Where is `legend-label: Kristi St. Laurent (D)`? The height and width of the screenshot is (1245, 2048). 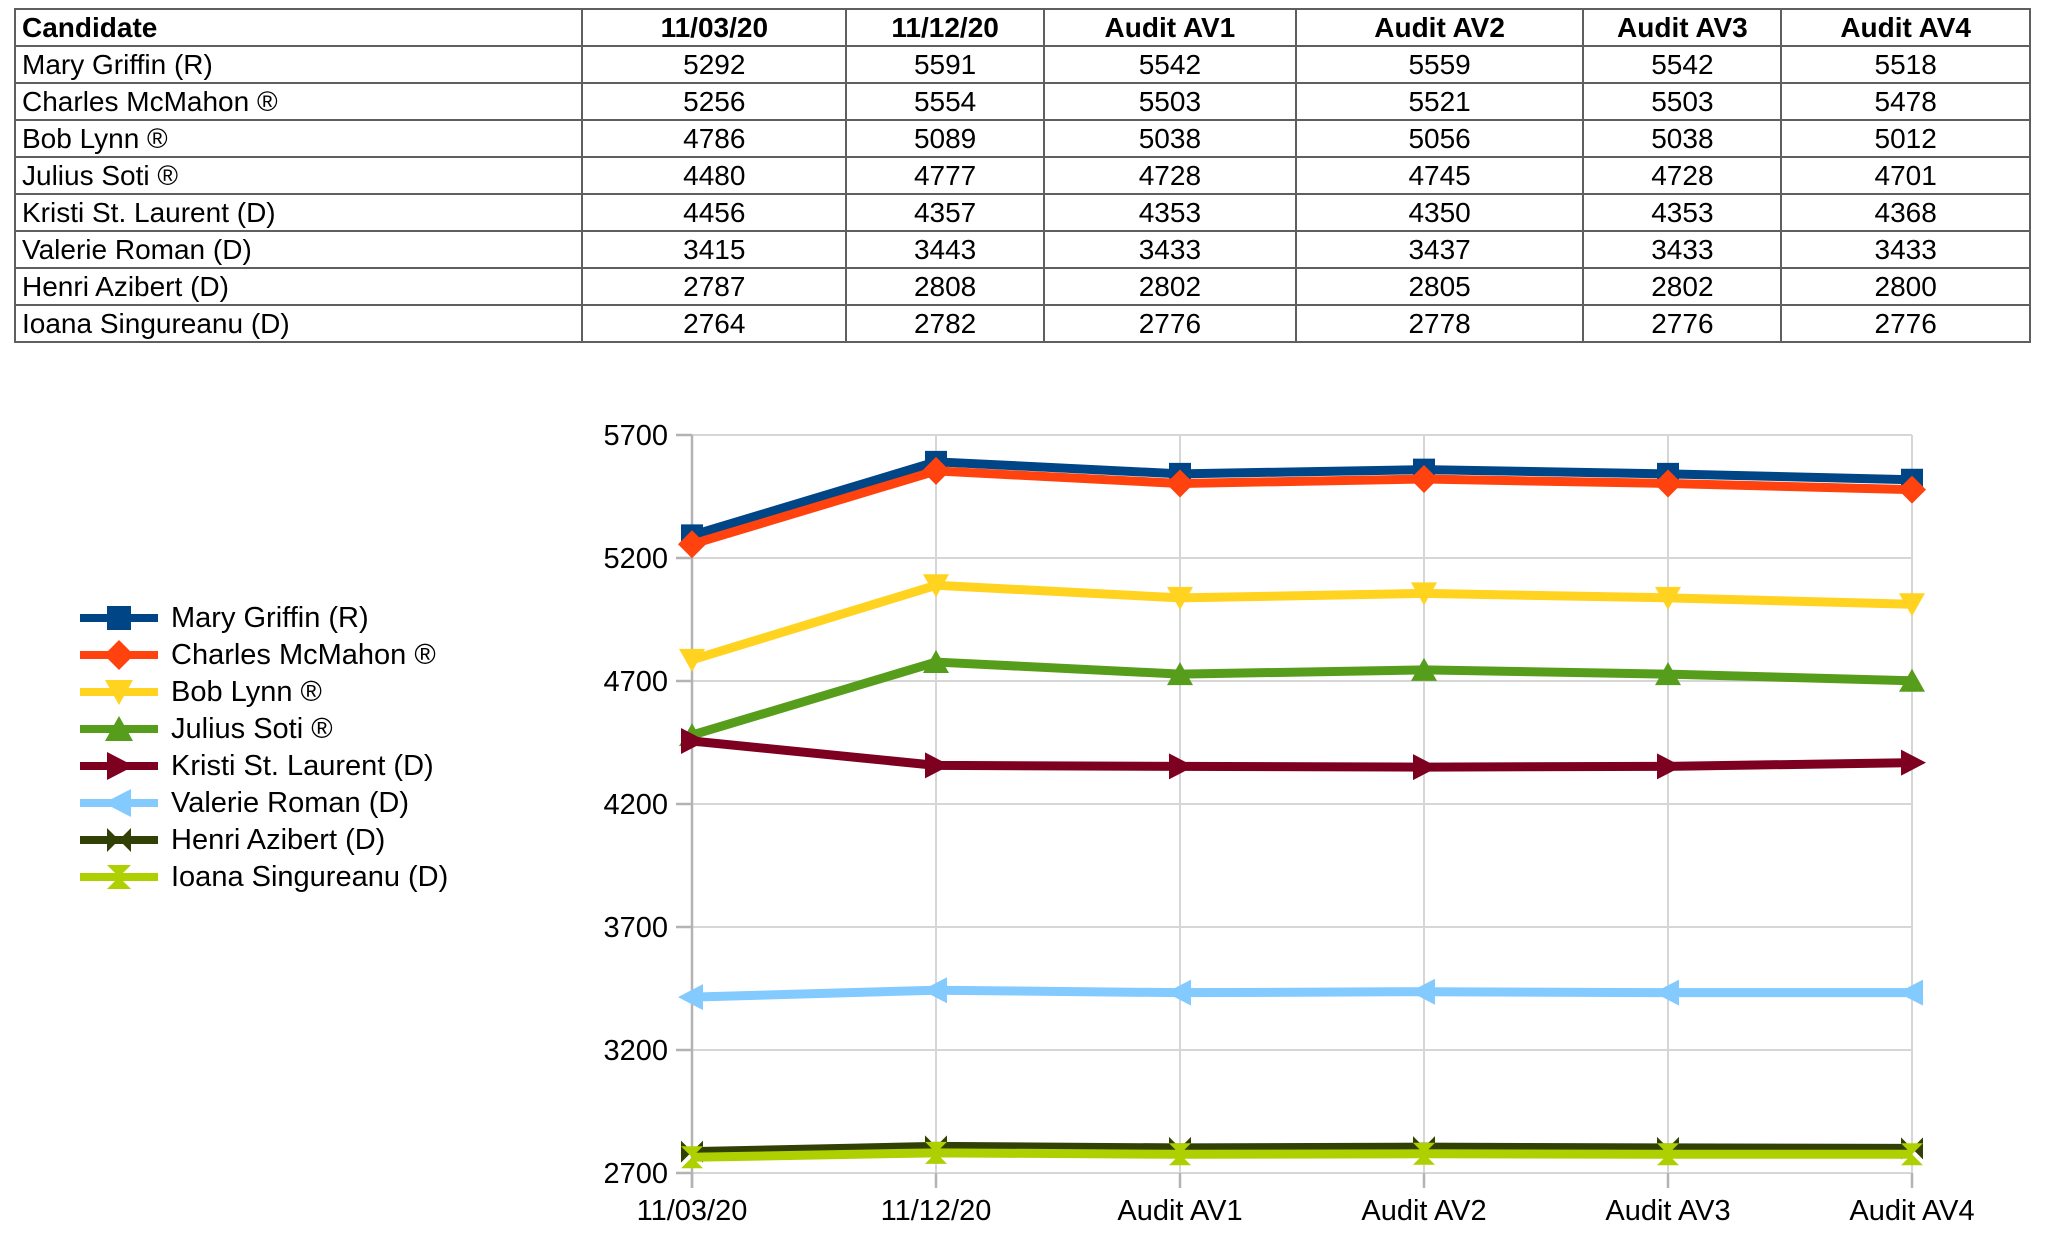
legend-label: Kristi St. Laurent (D) is located at coordinates (302, 765).